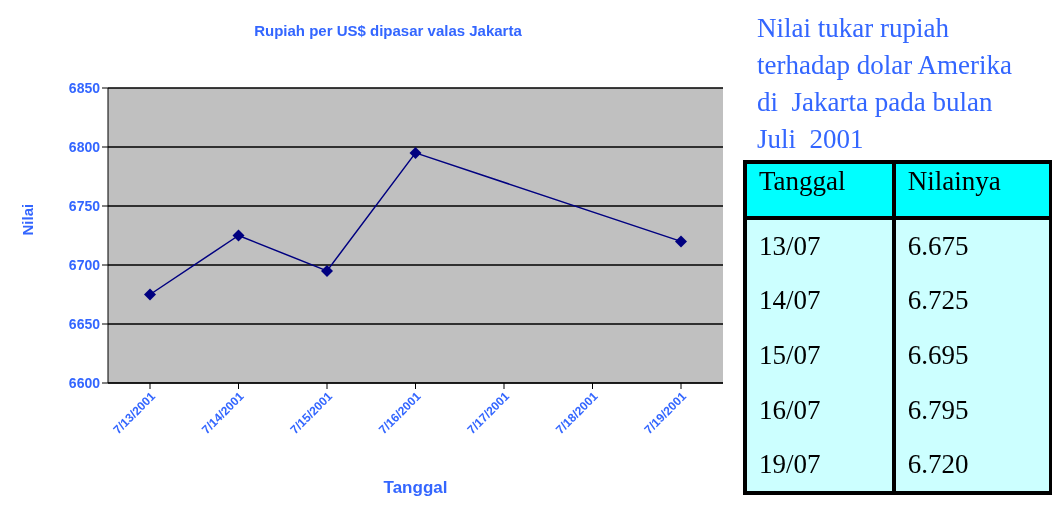 Image resolution: width=1052 pixels, height=523 pixels. What do you see at coordinates (972, 190) in the screenshot?
I see `text: Nilainya` at bounding box center [972, 190].